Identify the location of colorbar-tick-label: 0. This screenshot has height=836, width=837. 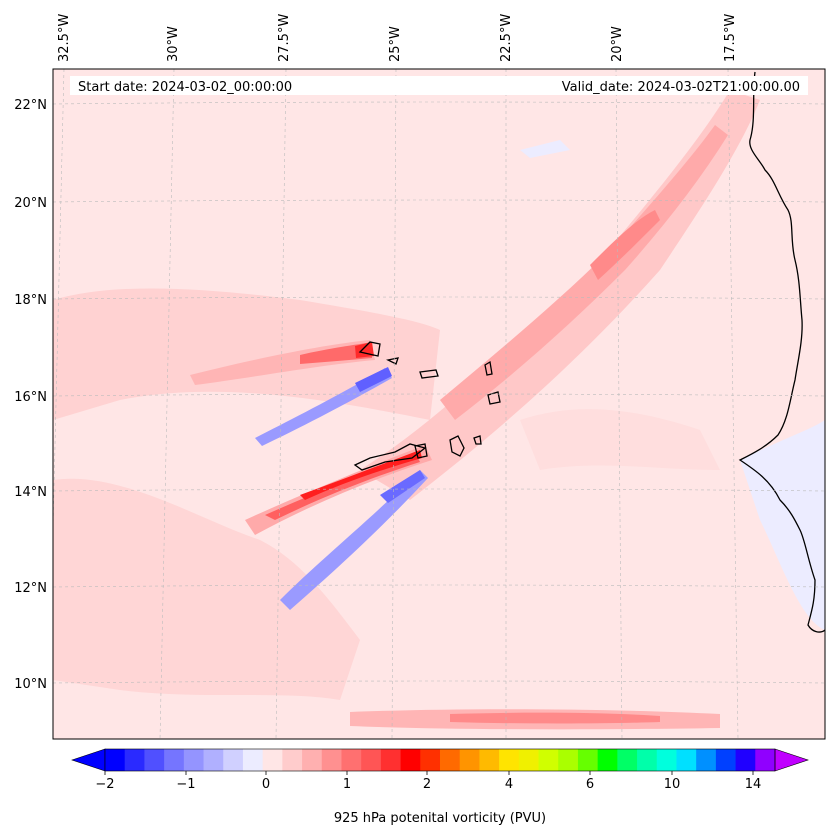
(266, 784).